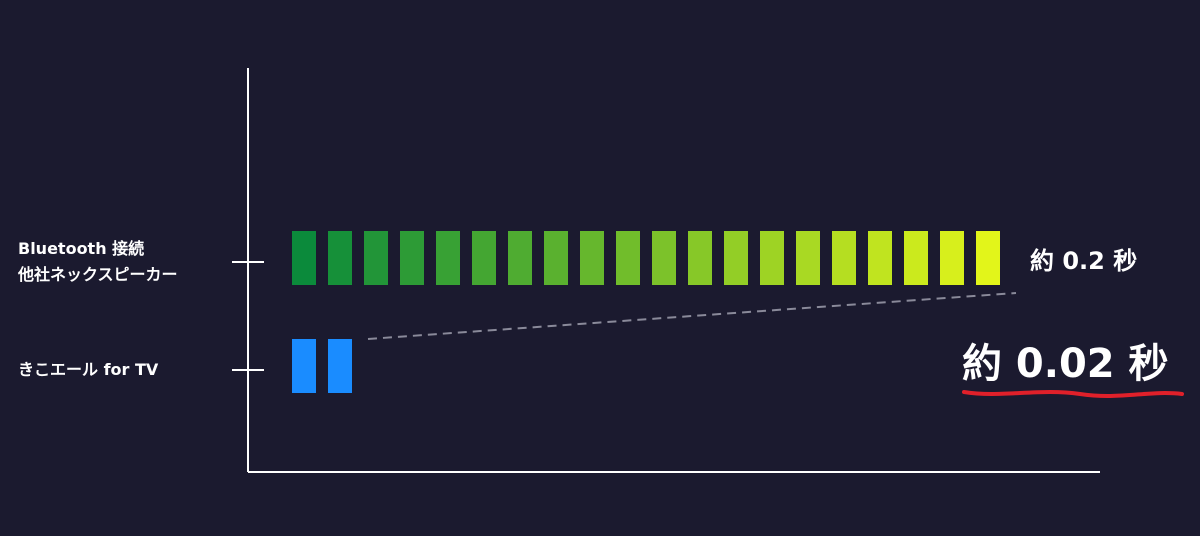 The height and width of the screenshot is (536, 1200). Describe the element at coordinates (1073, 394) in the screenshot. I see `highlight-underline` at that location.